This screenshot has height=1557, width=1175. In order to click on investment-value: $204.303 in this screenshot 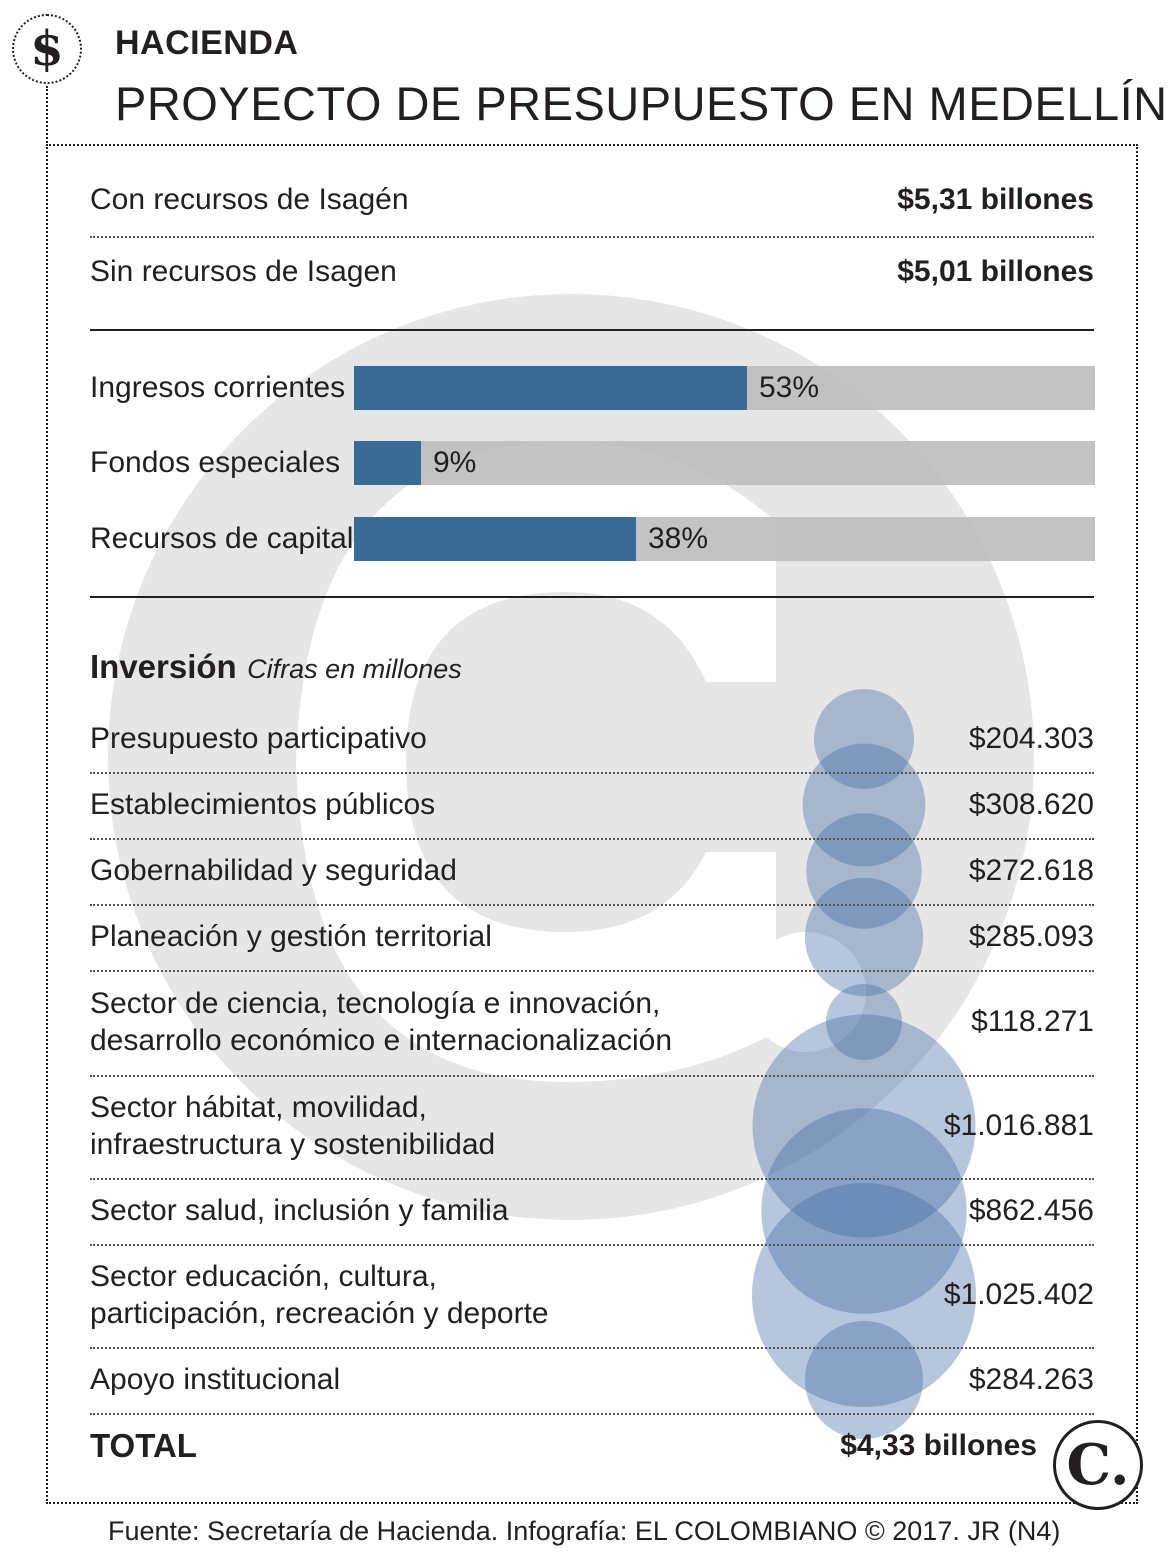, I will do `click(1031, 738)`.